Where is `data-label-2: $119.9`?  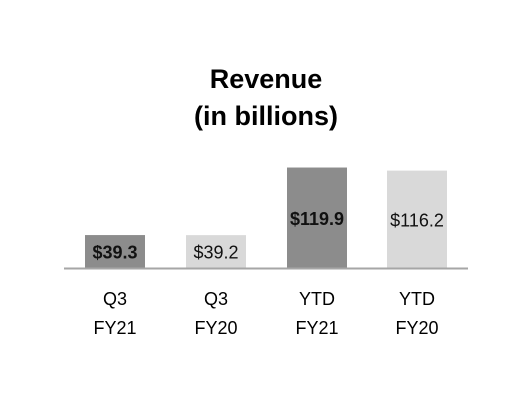 data-label-2: $119.9 is located at coordinates (317, 219).